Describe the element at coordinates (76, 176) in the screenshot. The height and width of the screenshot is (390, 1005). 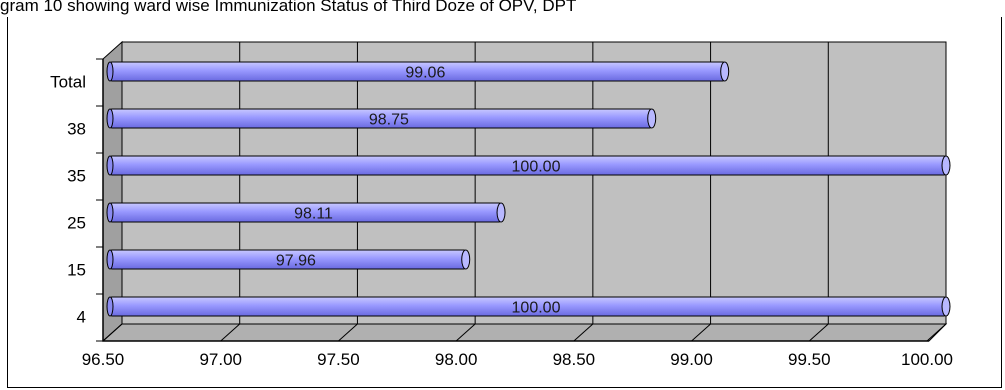
I see `y-tick-label: 35` at that location.